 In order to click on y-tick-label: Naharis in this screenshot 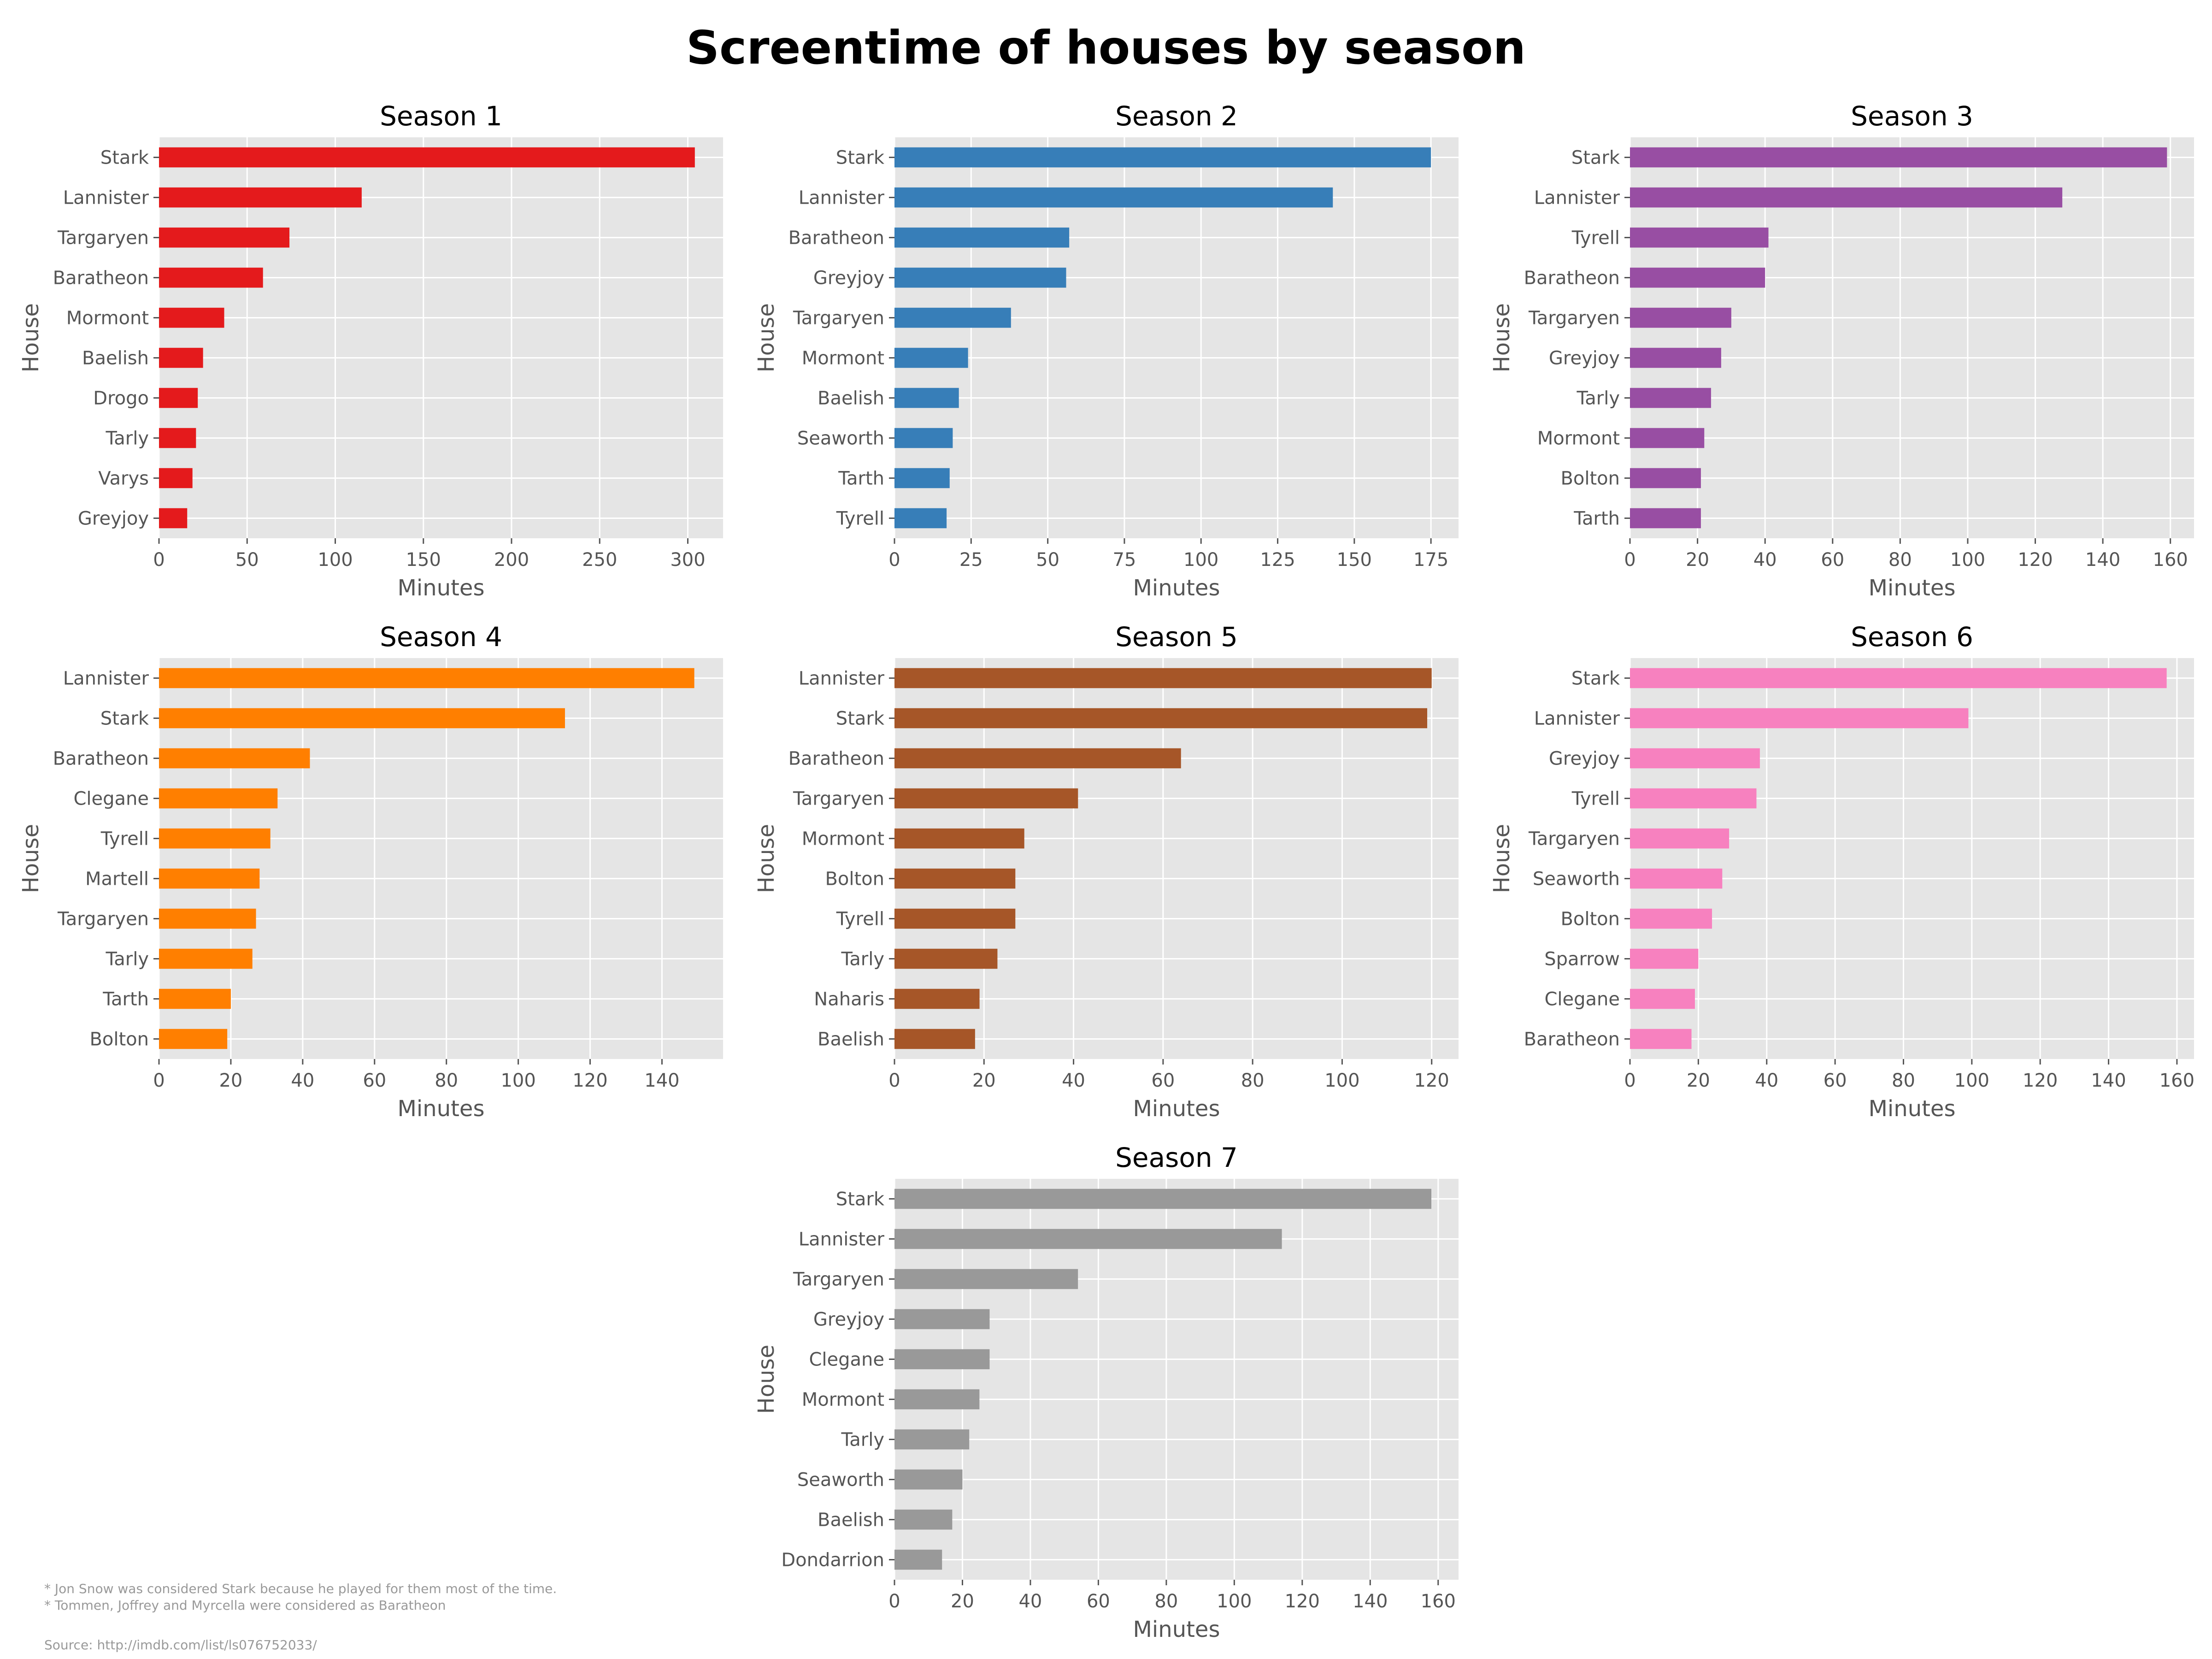, I will do `click(849, 999)`.